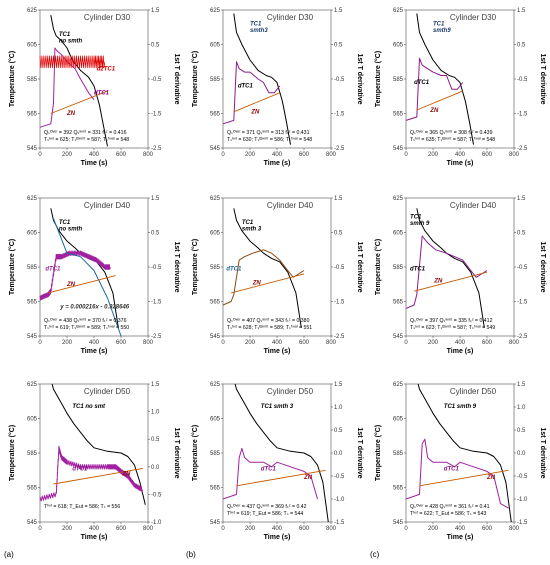  What do you see at coordinates (85, 321) in the screenshot?
I see `stats-line: Qₛᴼᵛᵉʳ = 438 Qₛᴵⁿᵐᵗ = 370 fₛᶻ = 0.376` at bounding box center [85, 321].